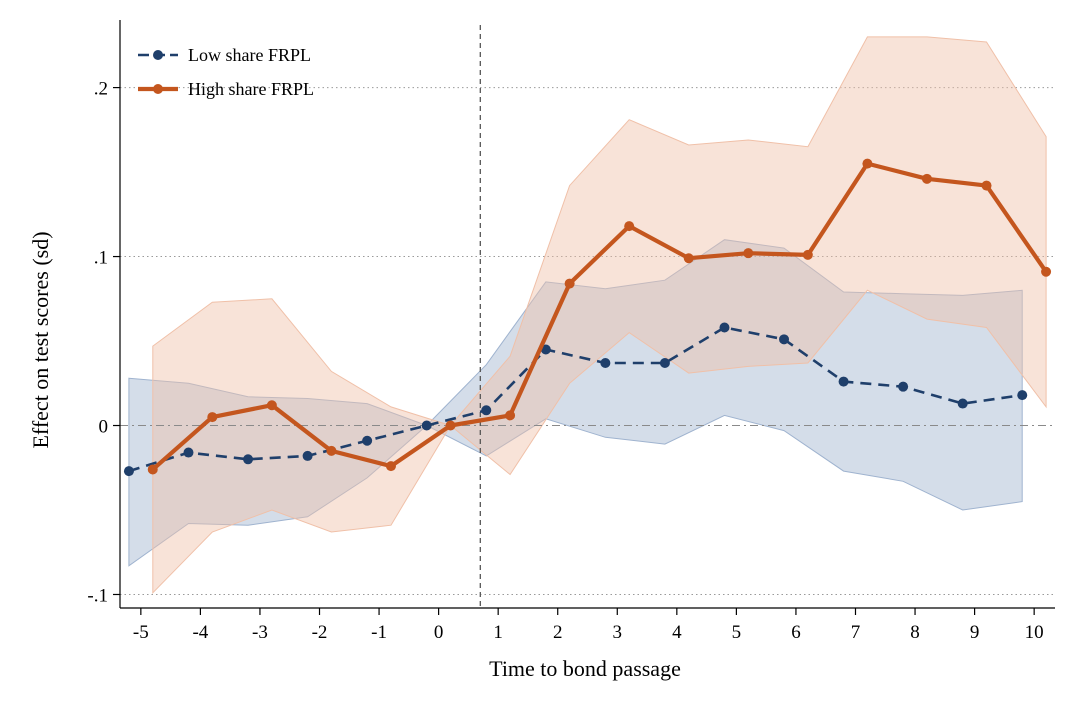 Image resolution: width=1080 pixels, height=725 pixels. What do you see at coordinates (677, 632) in the screenshot?
I see `x-tick-label-9: 4` at bounding box center [677, 632].